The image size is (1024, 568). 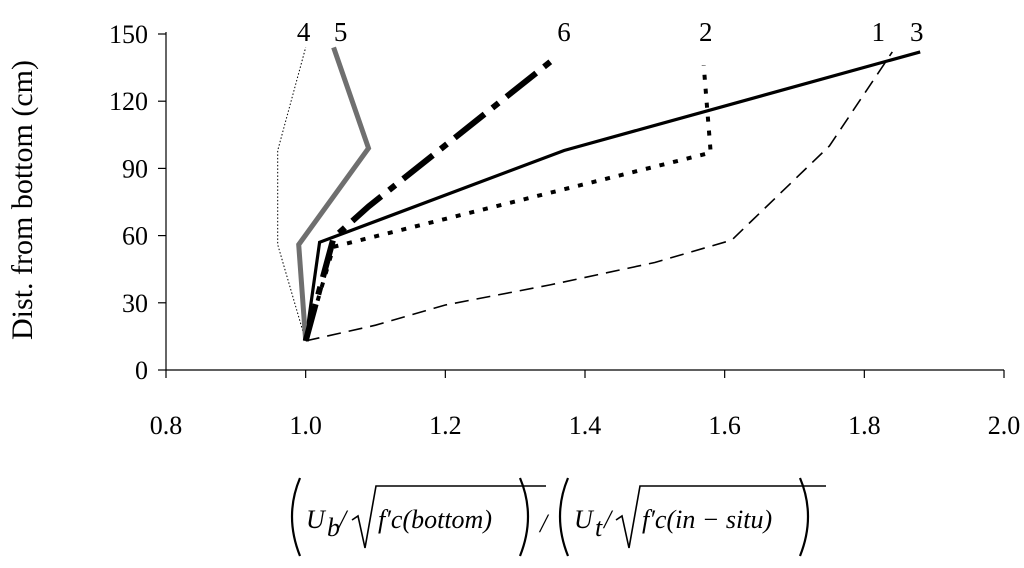 What do you see at coordinates (304, 32) in the screenshot?
I see `series-label-4: 4` at bounding box center [304, 32].